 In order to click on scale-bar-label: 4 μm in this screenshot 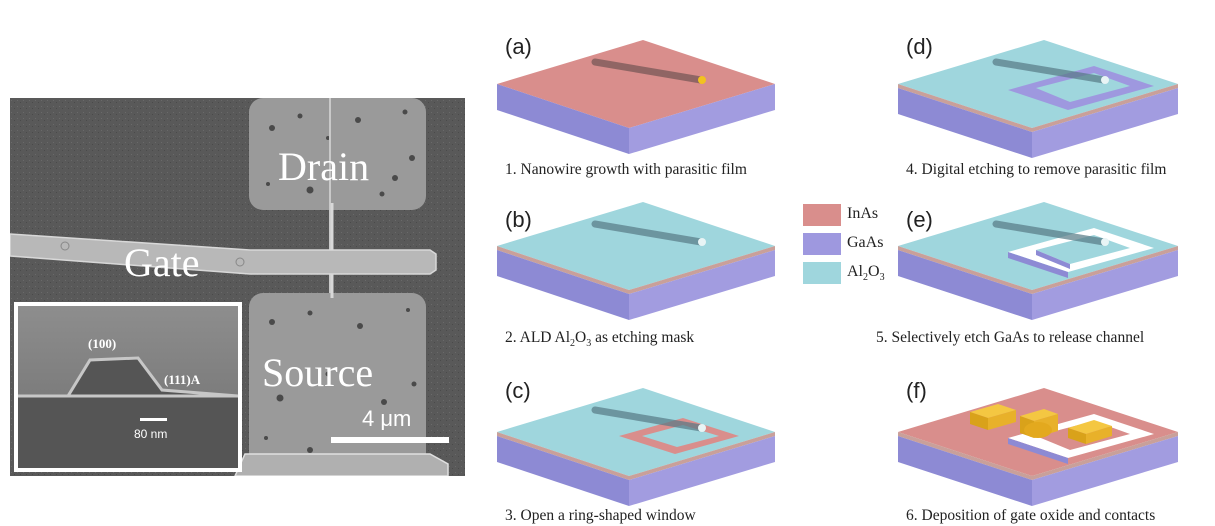, I will do `click(386, 418)`.